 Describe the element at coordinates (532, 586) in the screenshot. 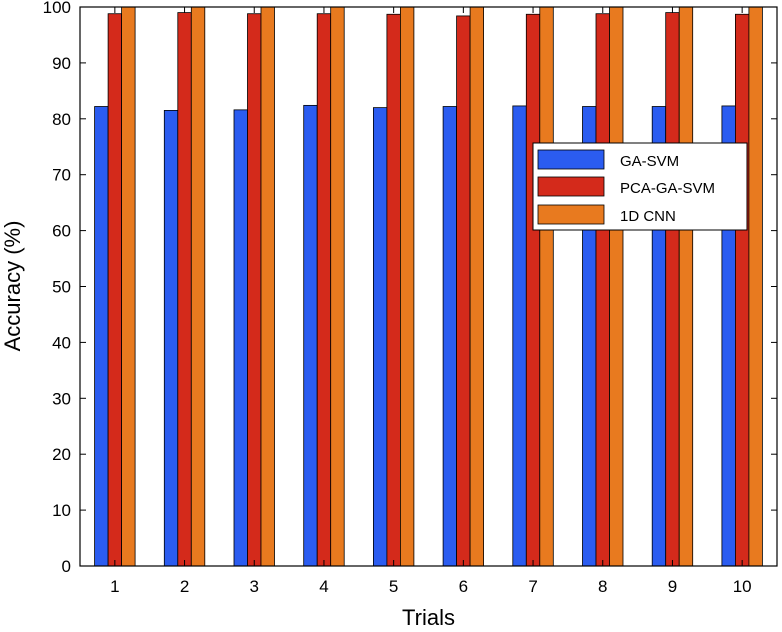

I see `x-tick-label: 7` at that location.